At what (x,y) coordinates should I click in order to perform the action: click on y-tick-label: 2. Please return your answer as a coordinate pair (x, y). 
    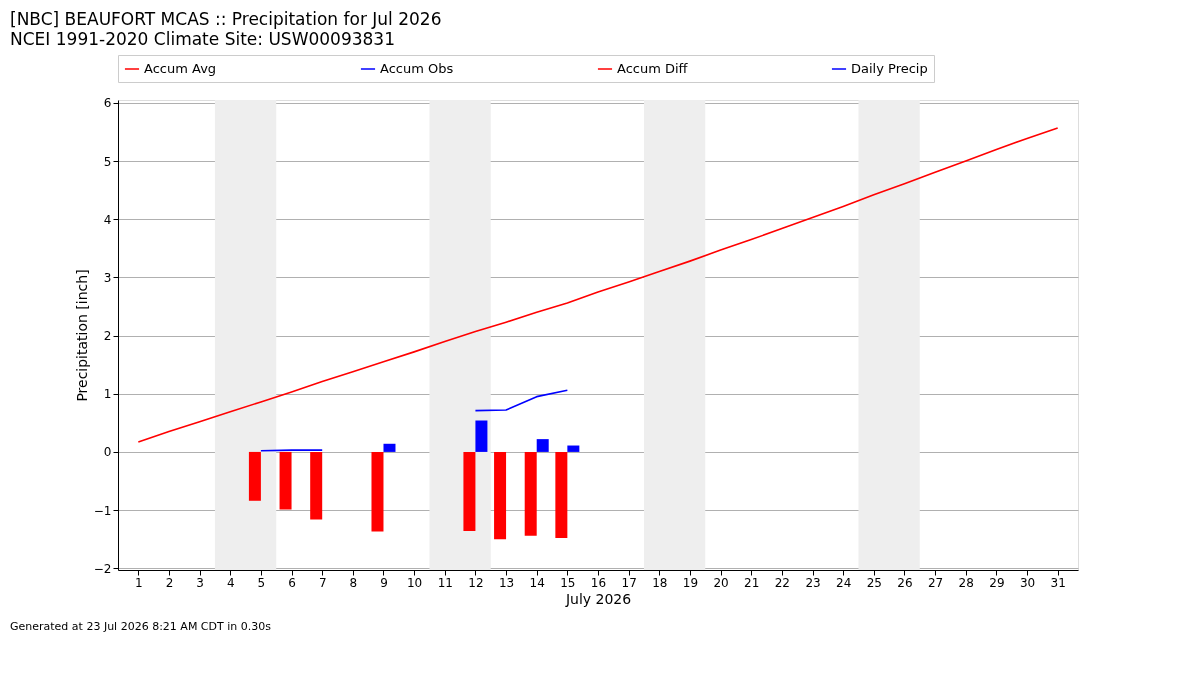
    Looking at the image, I should click on (107, 336).